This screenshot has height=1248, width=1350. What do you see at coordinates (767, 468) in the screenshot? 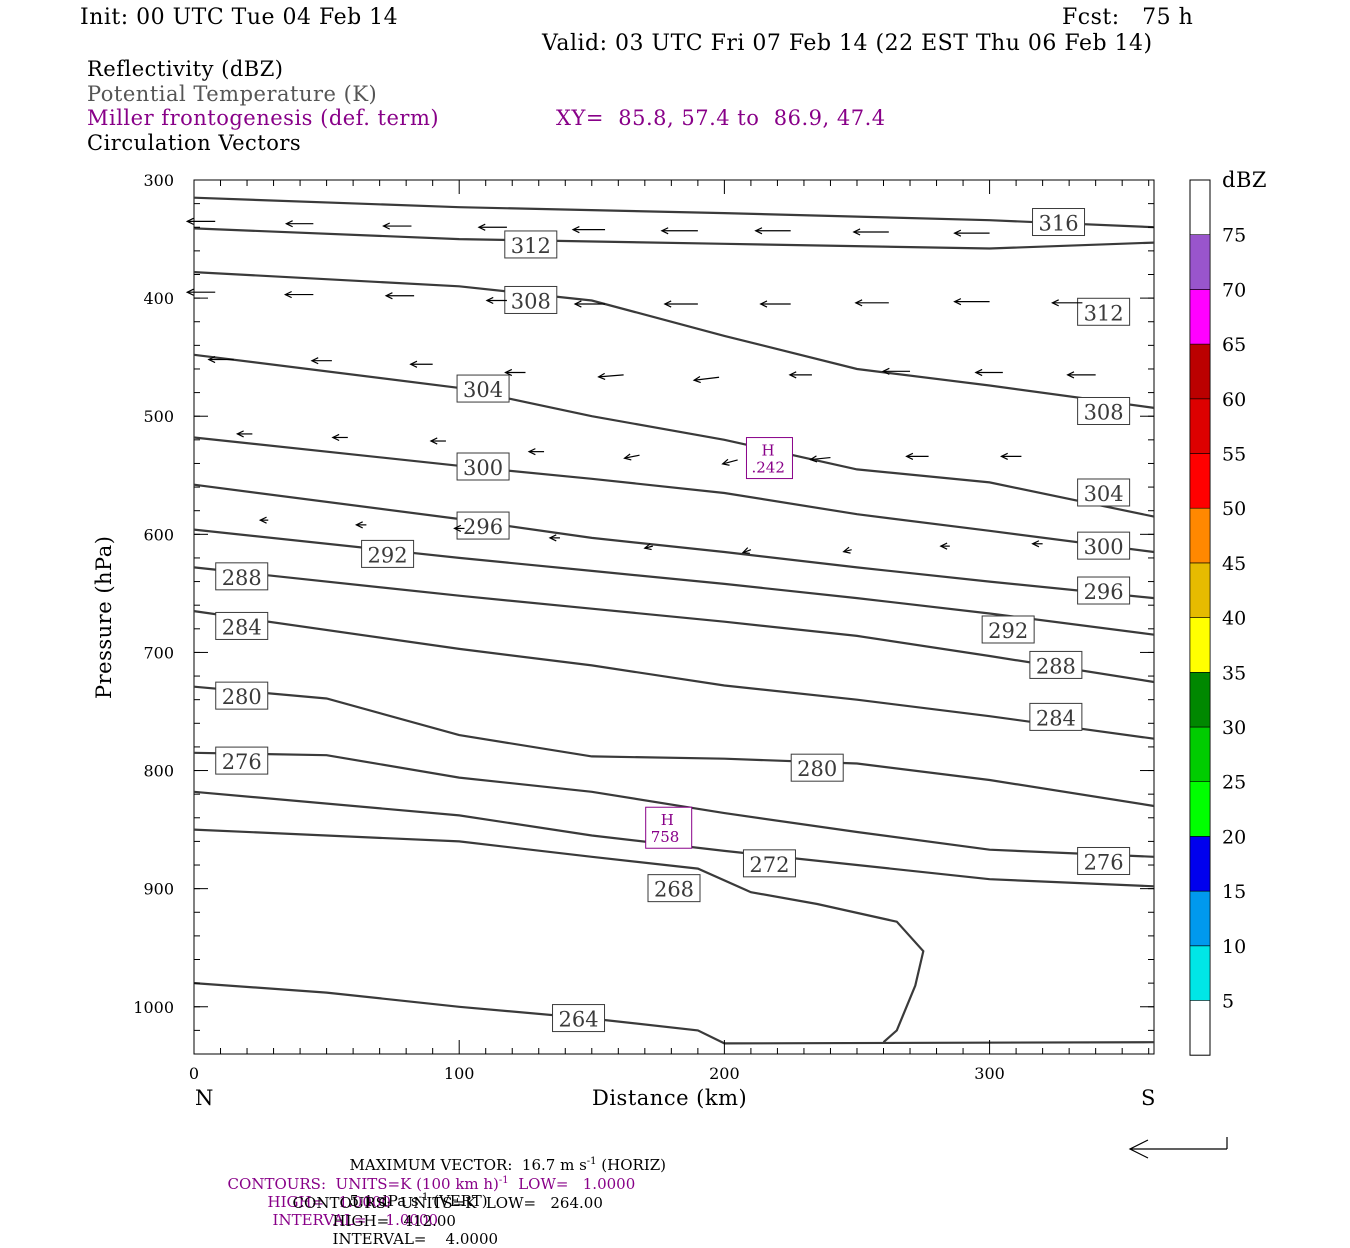
I see `fronto-max-value: .242` at bounding box center [767, 468].